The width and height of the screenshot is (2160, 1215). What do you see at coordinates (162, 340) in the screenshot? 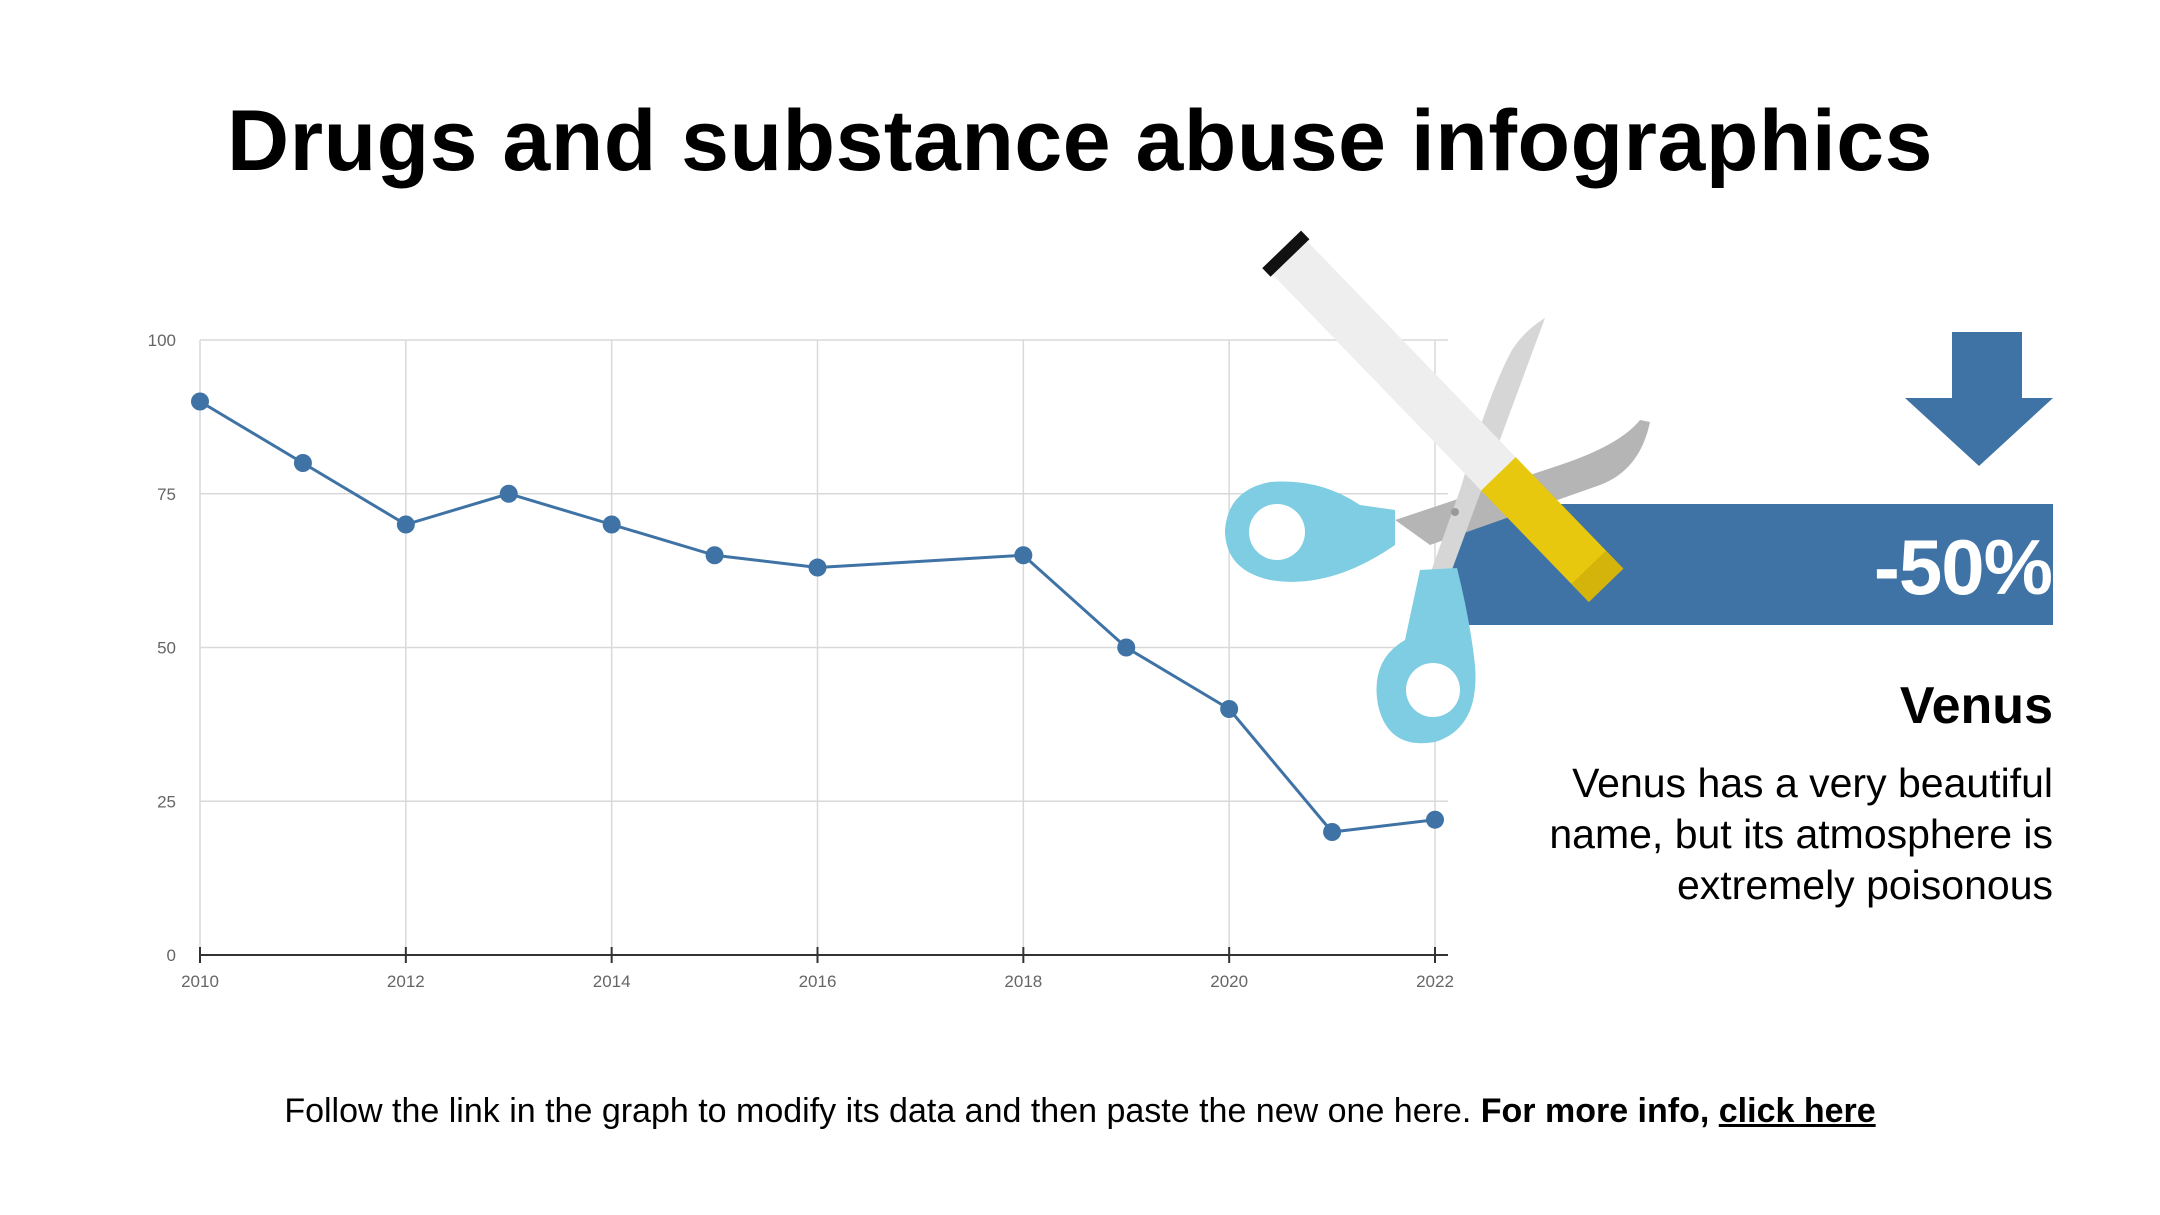
I see `y-tick-label: 100` at bounding box center [162, 340].